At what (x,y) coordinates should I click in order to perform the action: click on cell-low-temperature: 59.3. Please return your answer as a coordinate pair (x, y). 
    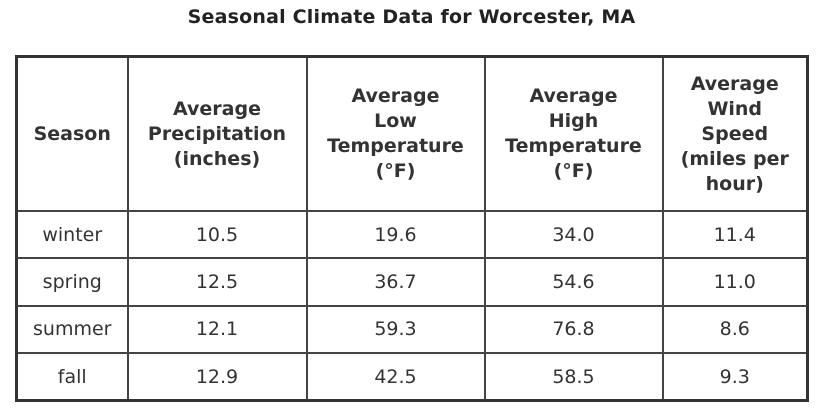
    Looking at the image, I should click on (395, 329).